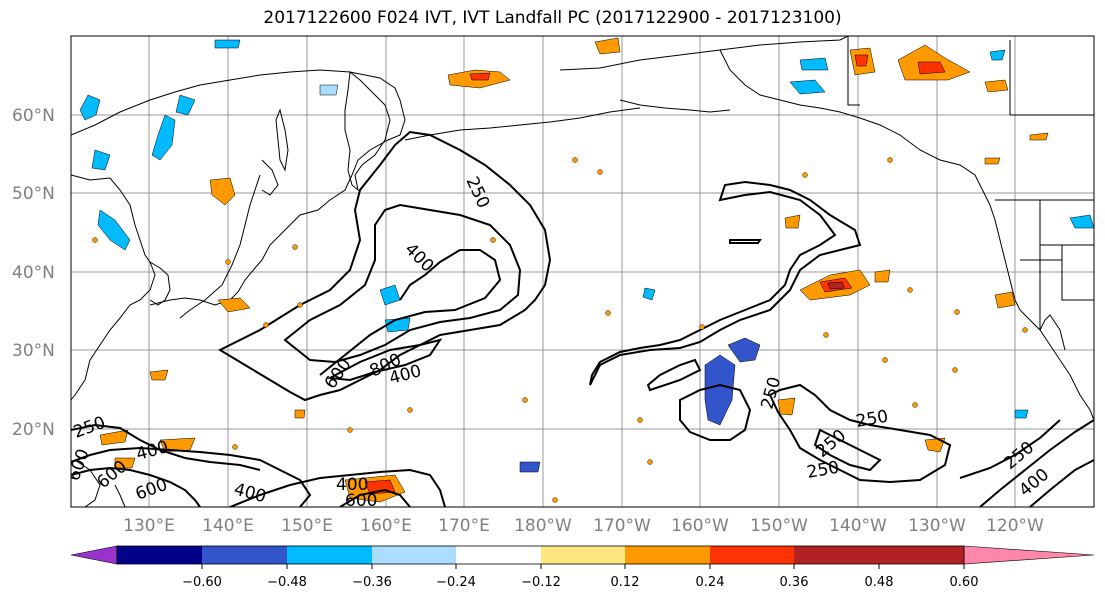 Image resolution: width=1105 pixels, height=601 pixels. I want to click on lon-label: 130°E, so click(149, 526).